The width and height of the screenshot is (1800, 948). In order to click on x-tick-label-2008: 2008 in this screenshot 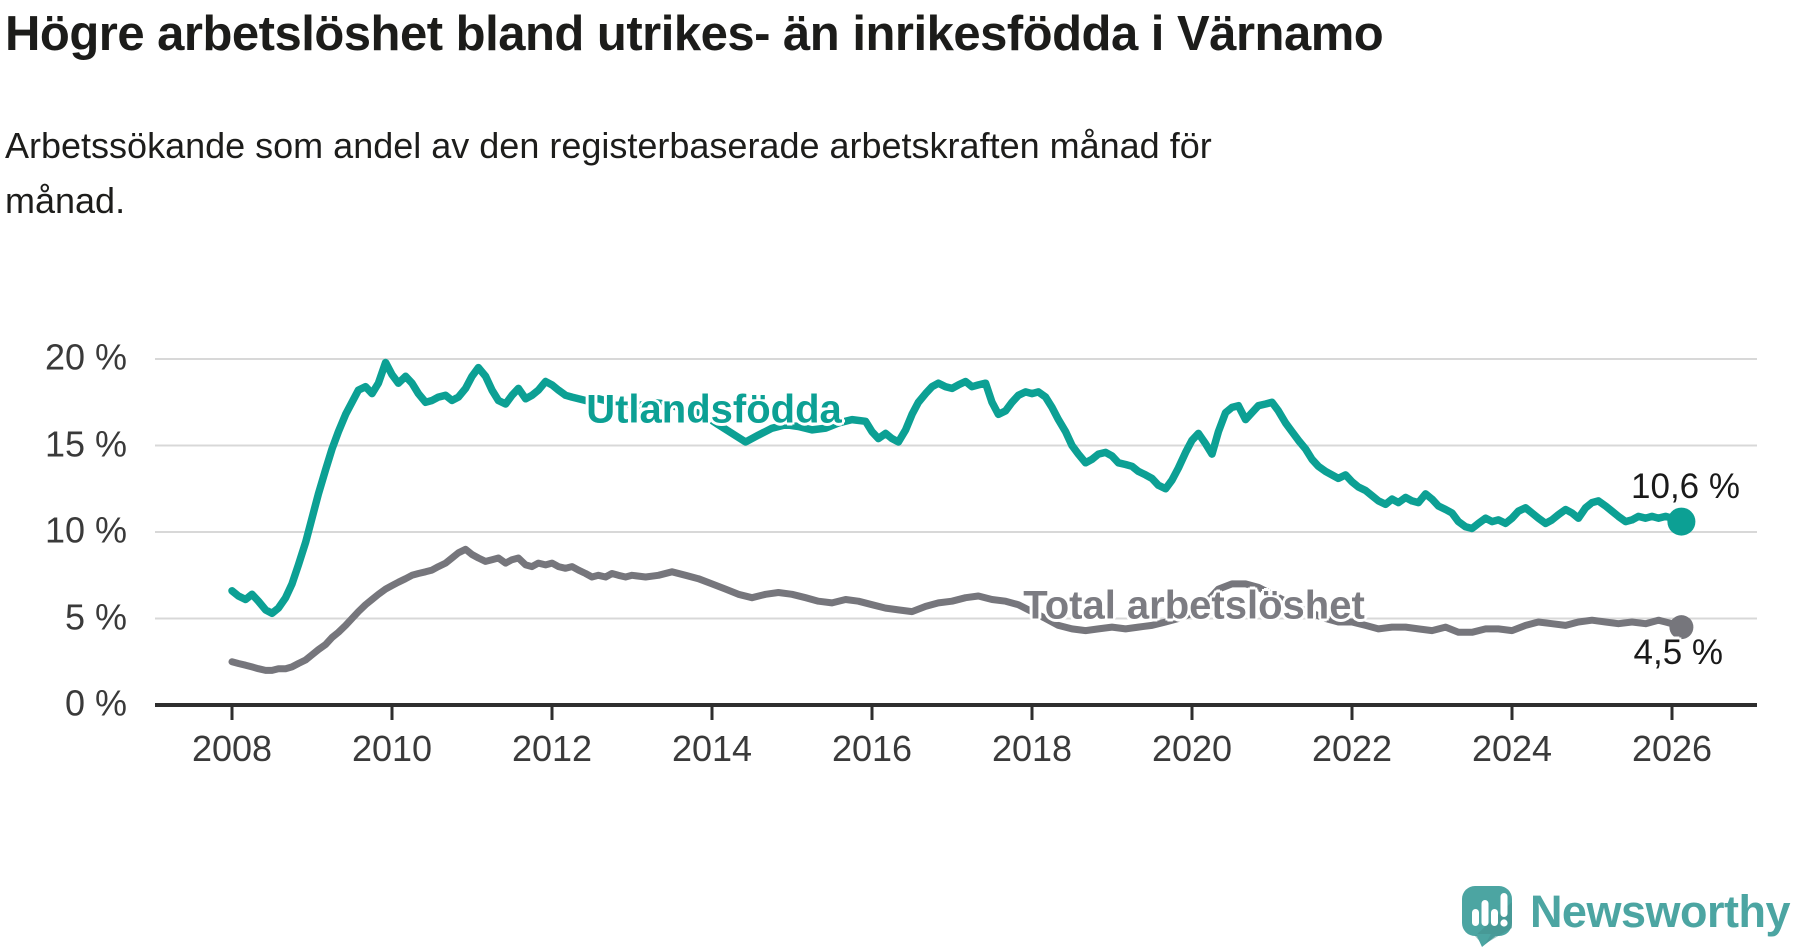, I will do `click(232, 748)`.